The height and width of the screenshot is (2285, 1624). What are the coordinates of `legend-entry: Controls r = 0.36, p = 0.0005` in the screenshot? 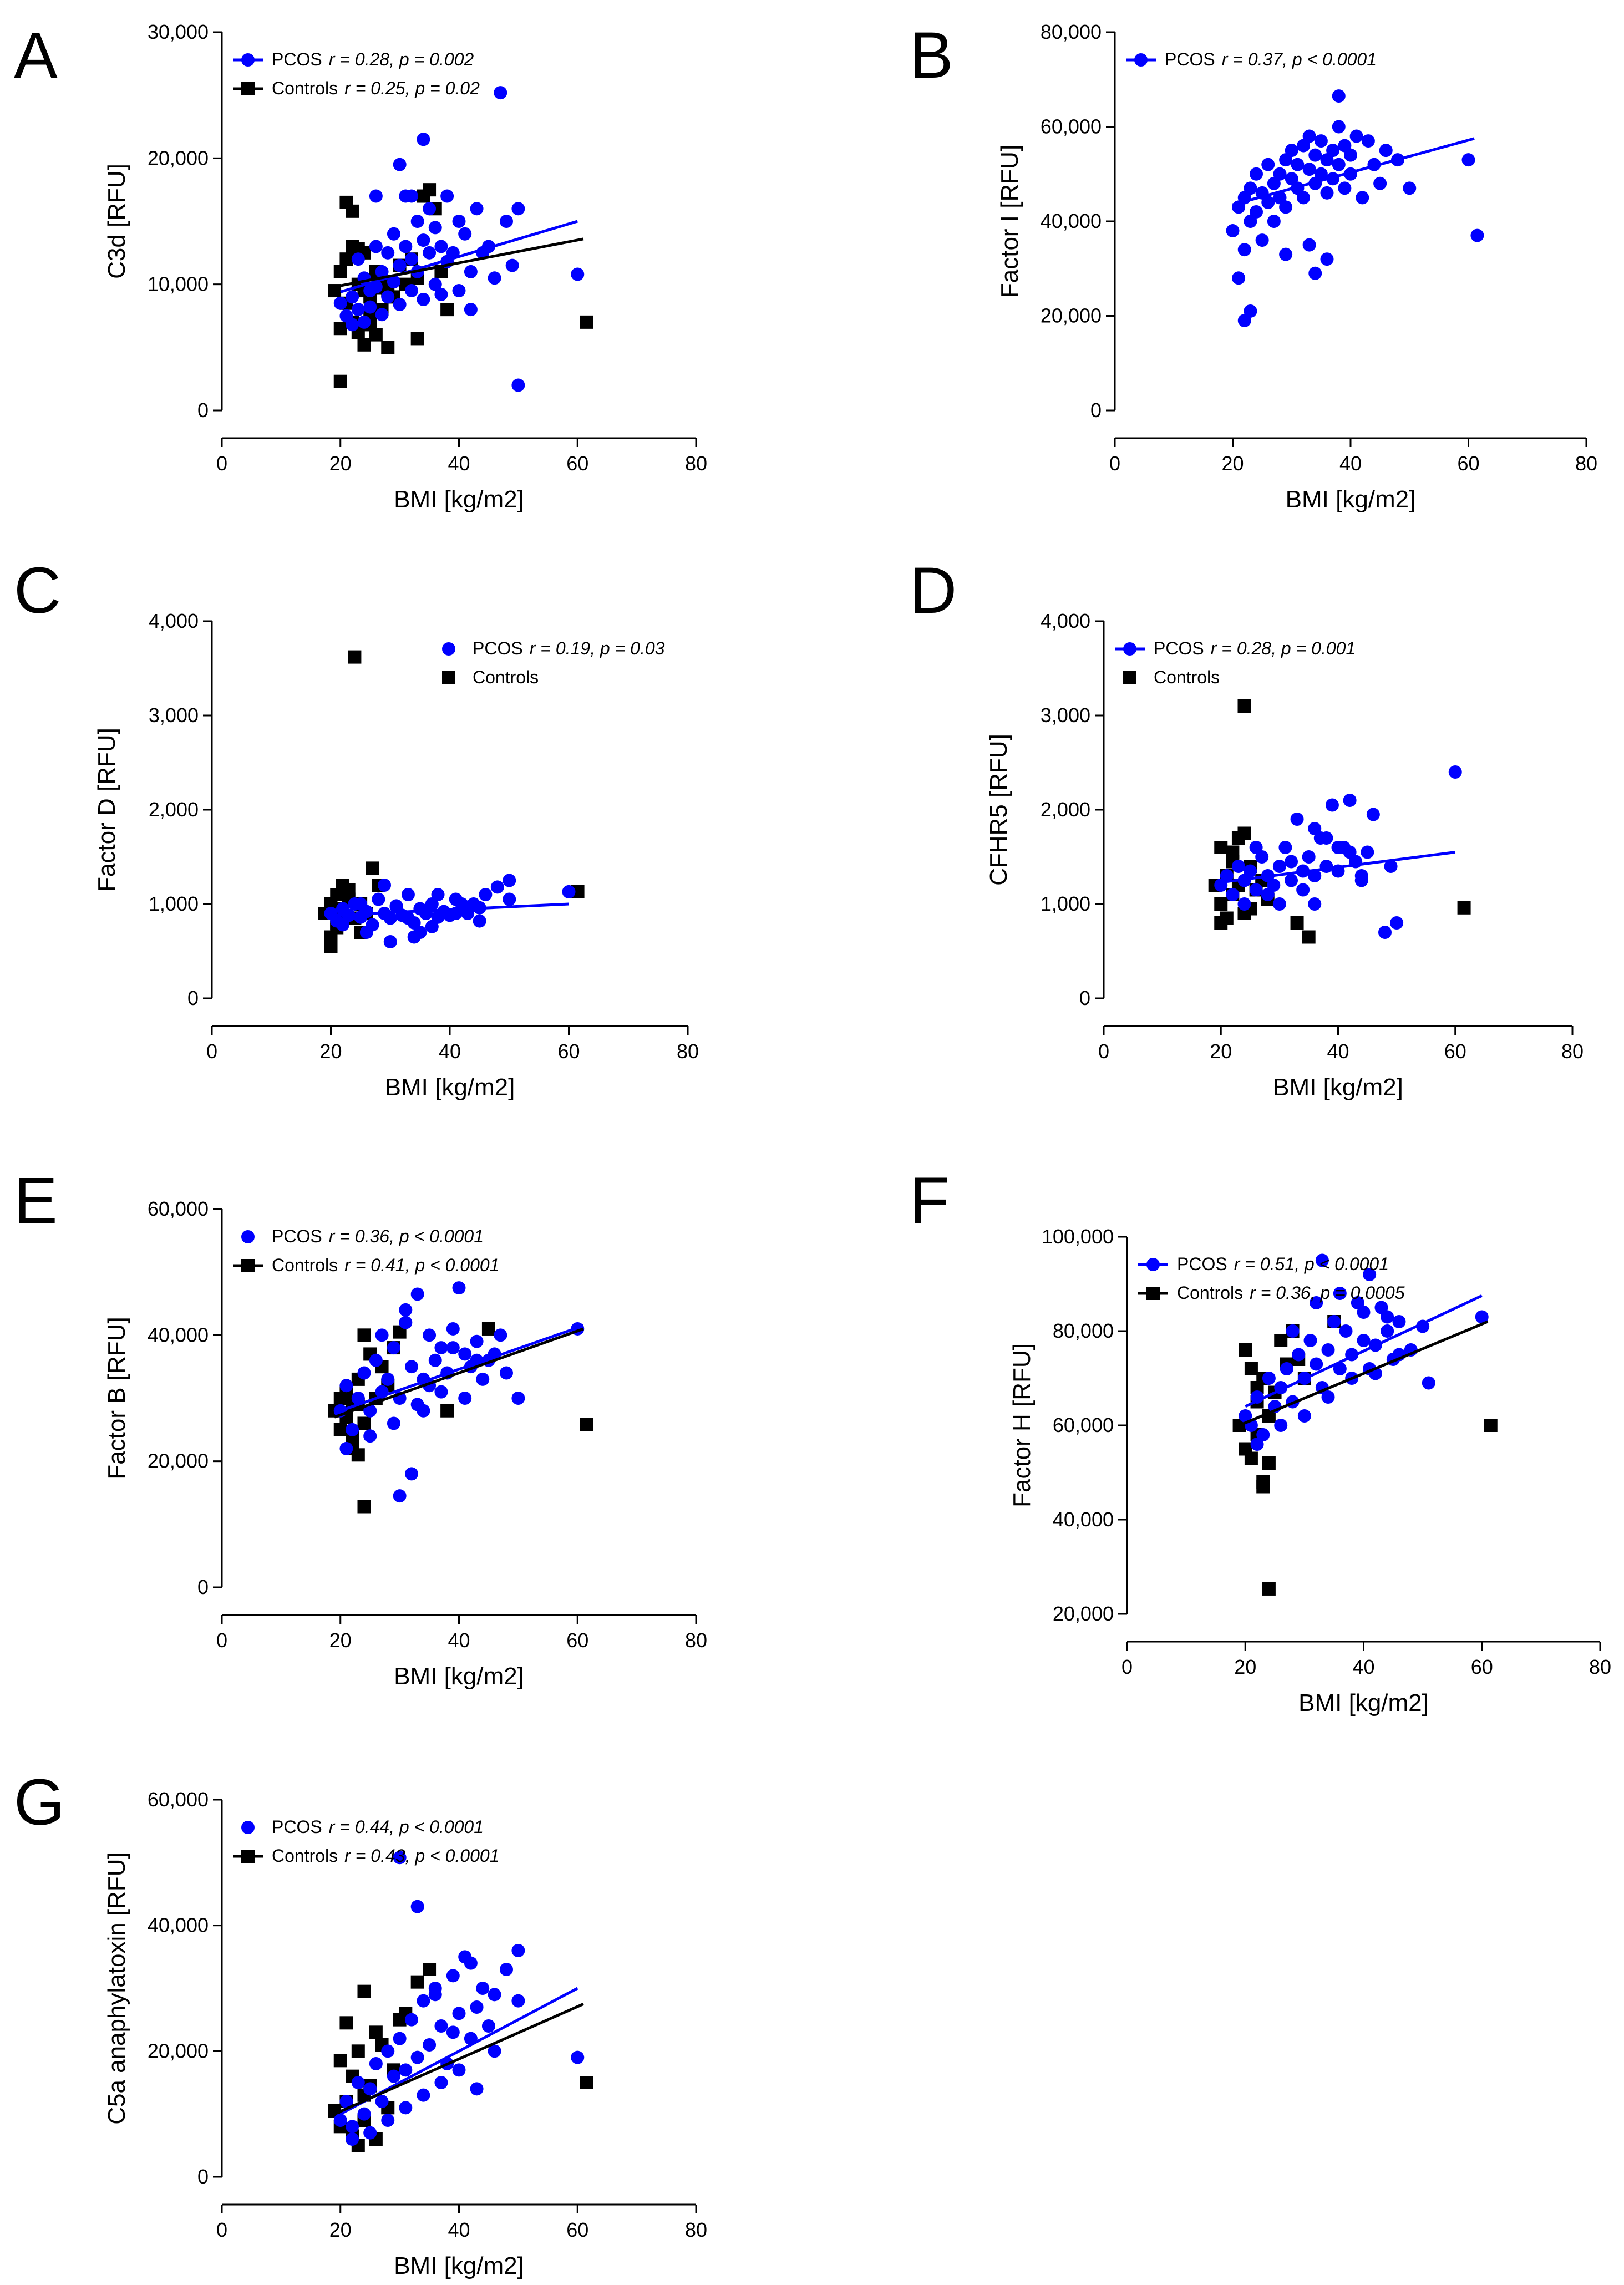 It's located at (1271, 1293).